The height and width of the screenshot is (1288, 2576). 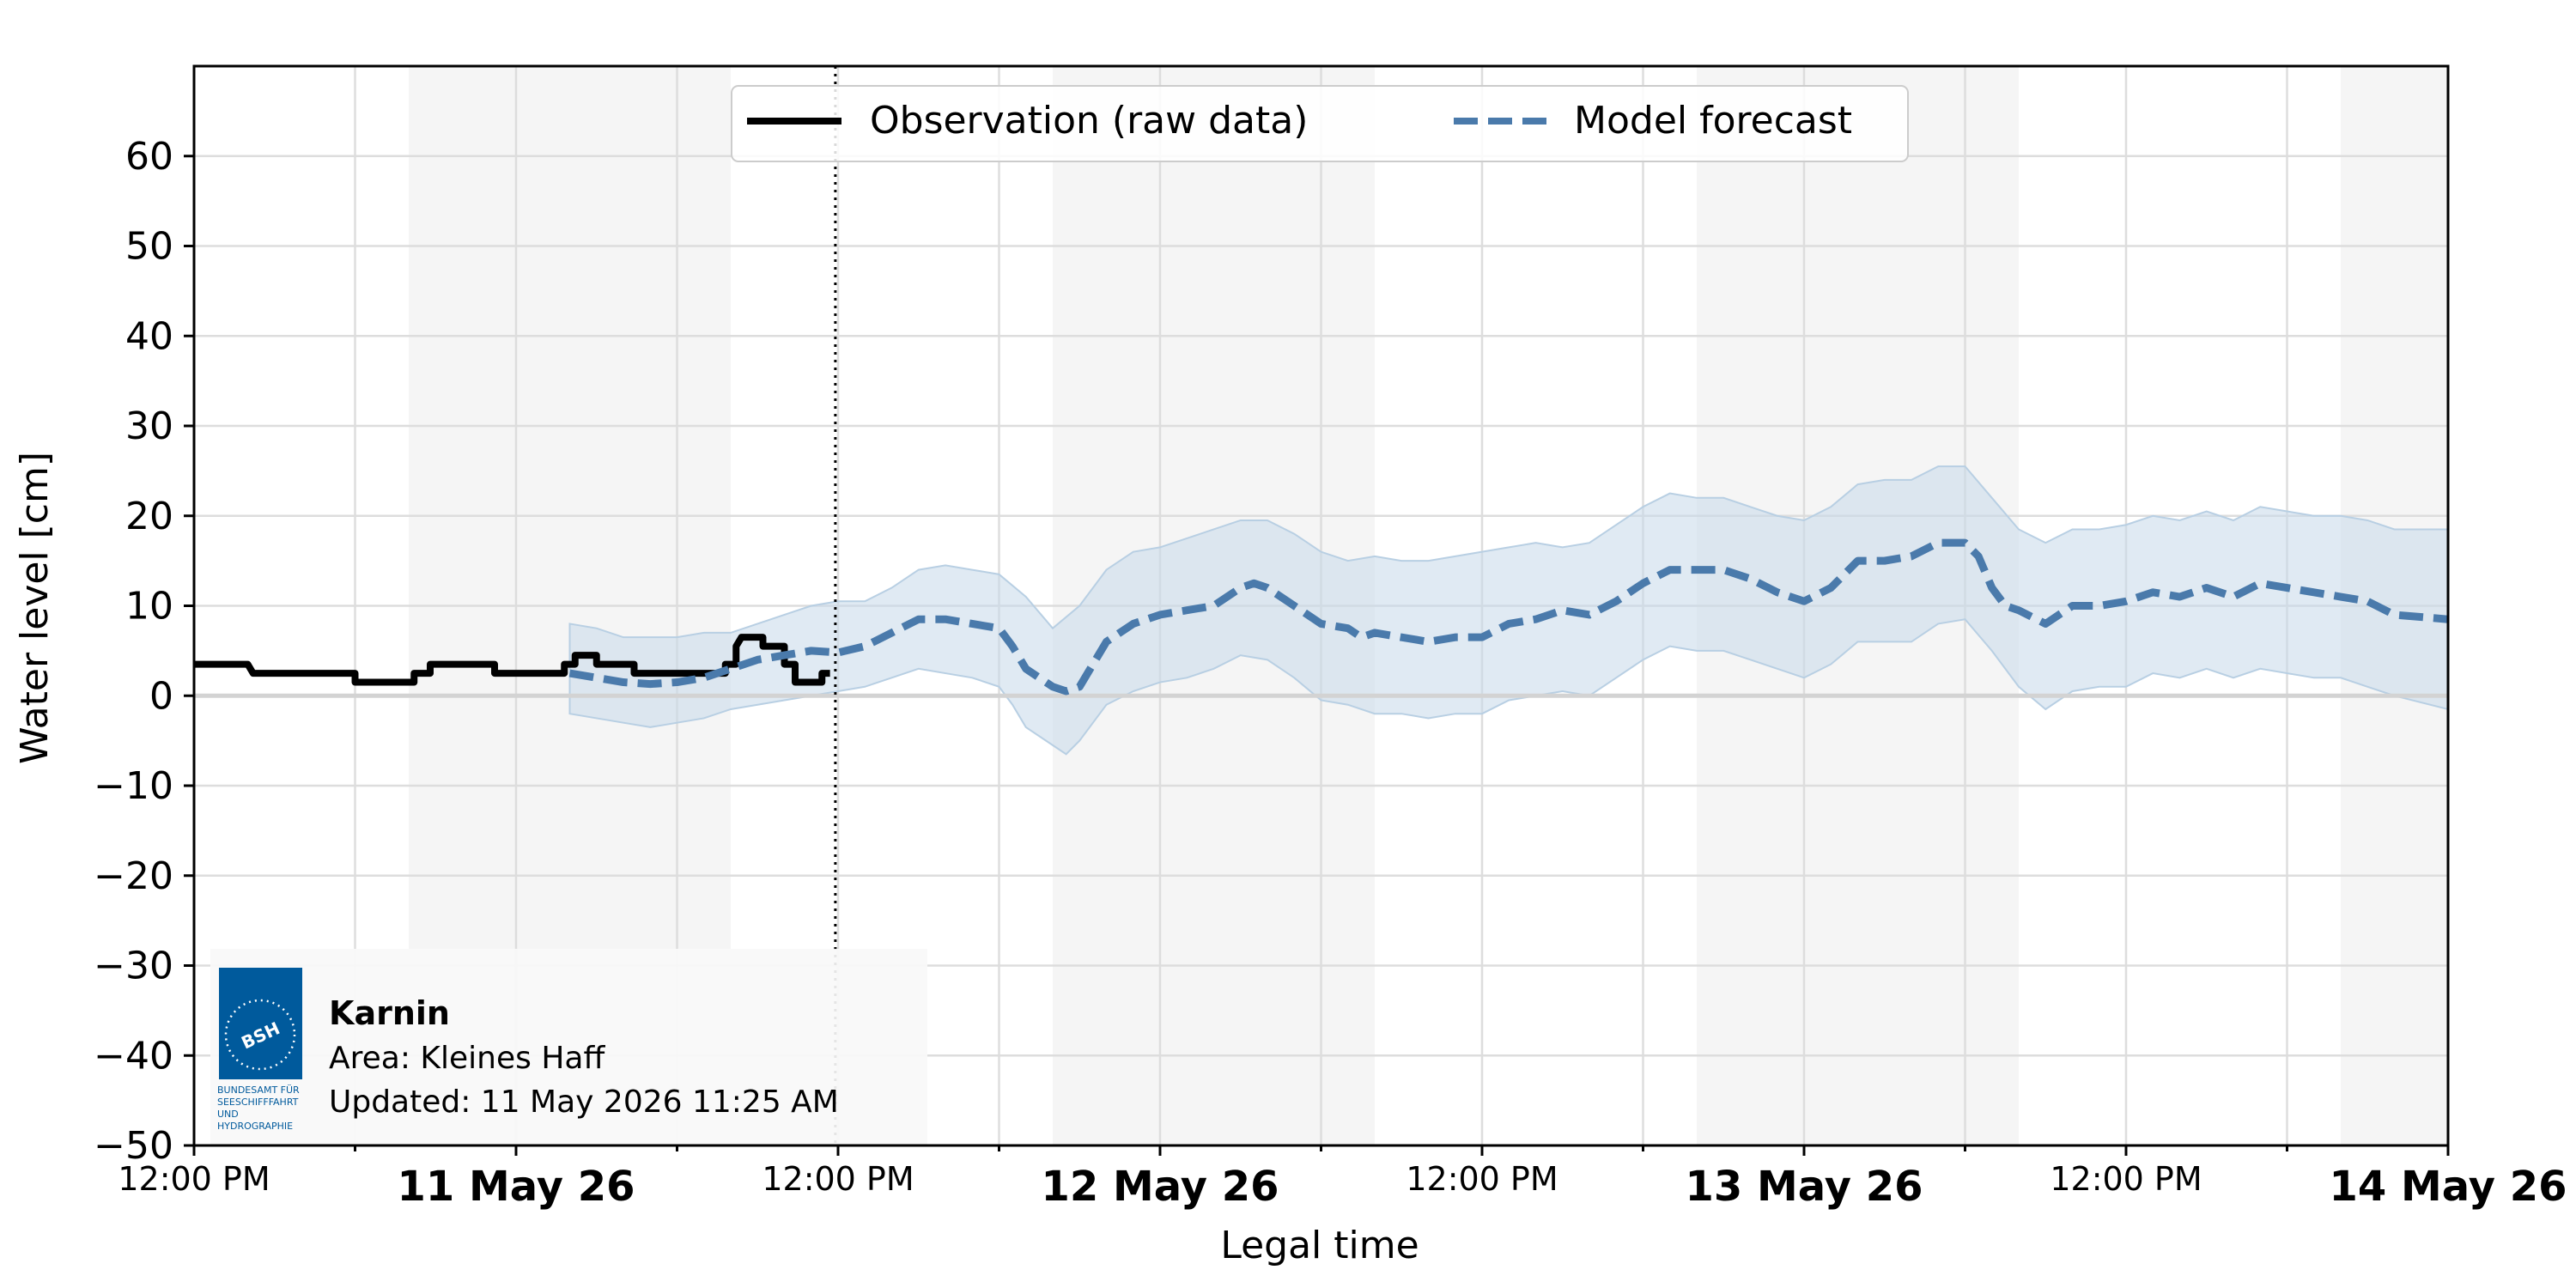 I want to click on y-axis-ticks: −50 −40 −30 −20 −10 0 10 20 30 40 50 60, so click(x=144, y=651).